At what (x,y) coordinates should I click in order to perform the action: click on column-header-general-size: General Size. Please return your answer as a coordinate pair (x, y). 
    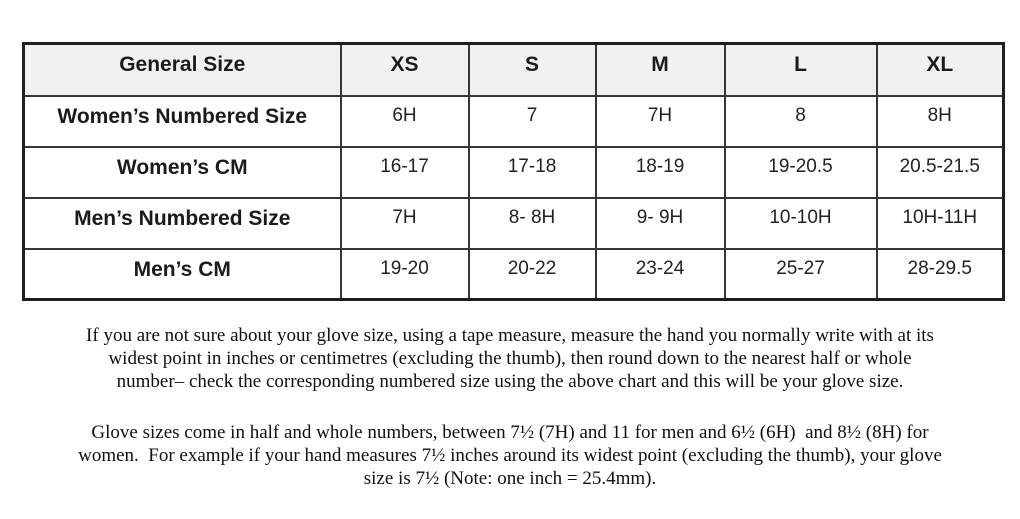
    Looking at the image, I should click on (182, 69).